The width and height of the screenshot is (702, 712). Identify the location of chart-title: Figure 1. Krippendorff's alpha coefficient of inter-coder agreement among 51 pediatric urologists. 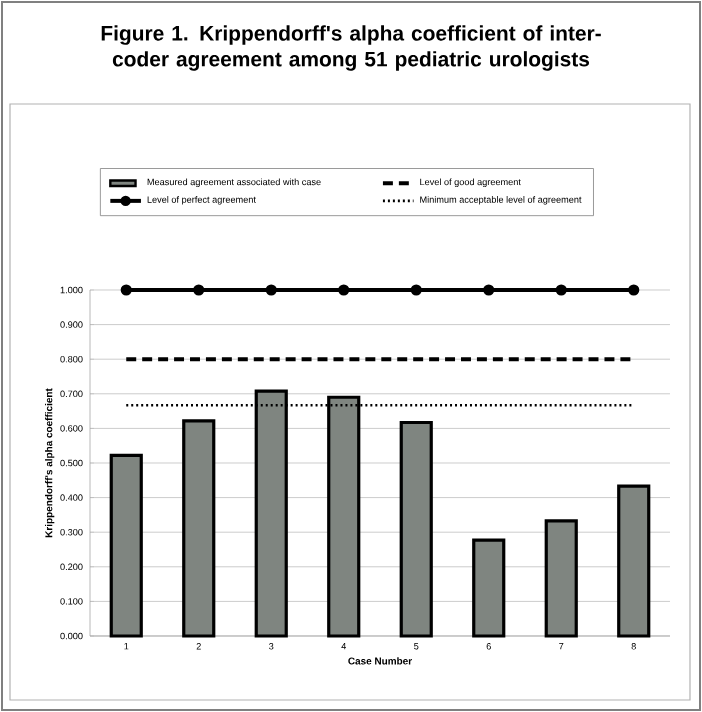
(351, 48).